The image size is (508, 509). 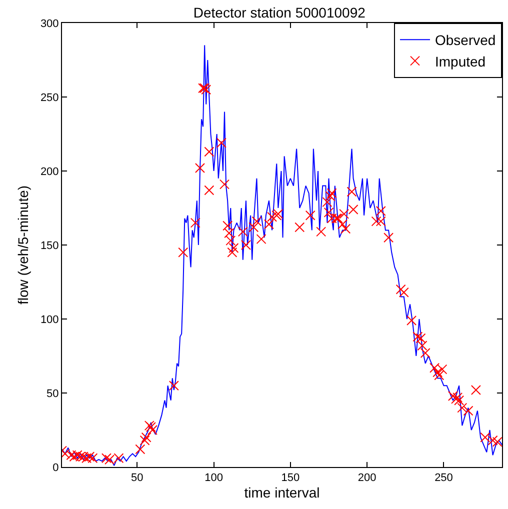 What do you see at coordinates (443, 478) in the screenshot?
I see `x-tick-label: 250` at bounding box center [443, 478].